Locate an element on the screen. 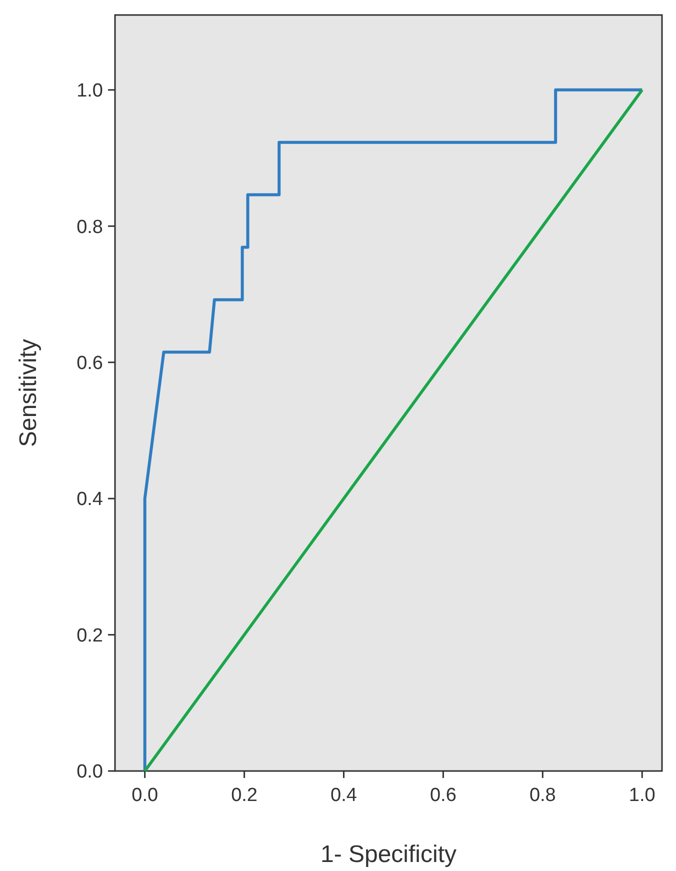 The image size is (676, 871). y-tick-label: 0.0 is located at coordinates (89, 772).